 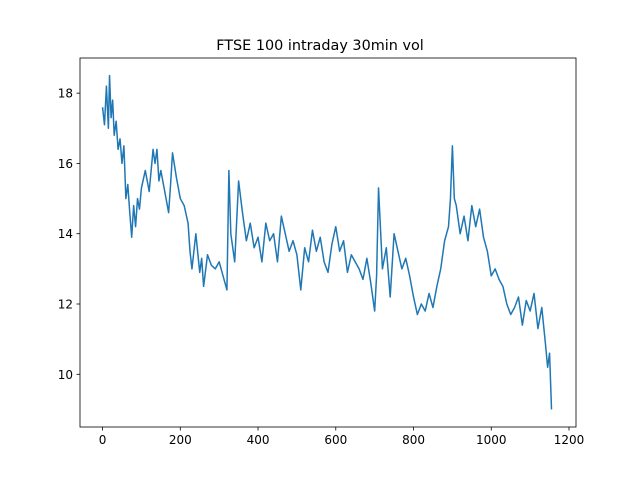 What do you see at coordinates (103, 440) in the screenshot?
I see `x-tick-label: 0` at bounding box center [103, 440].